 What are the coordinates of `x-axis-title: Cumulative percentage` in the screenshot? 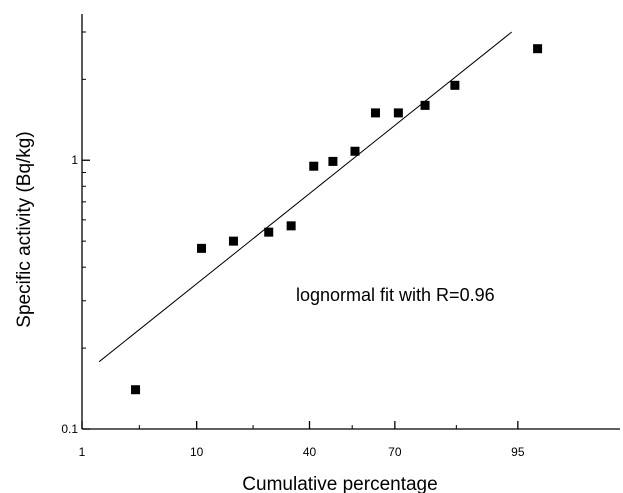 It's located at (339, 483).